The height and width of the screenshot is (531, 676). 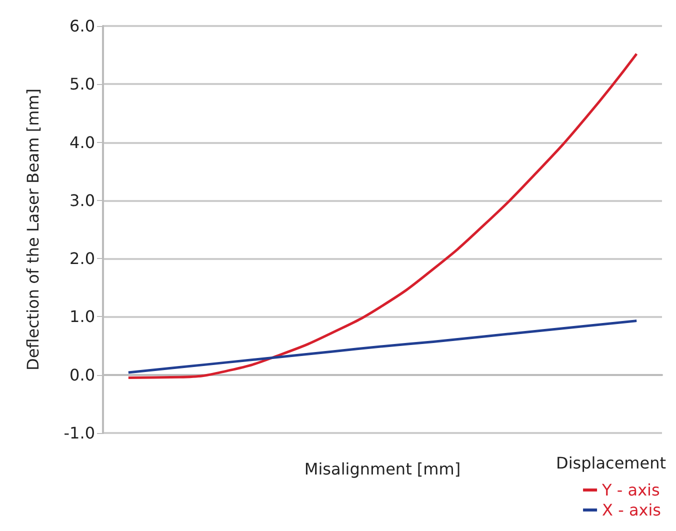 What do you see at coordinates (611, 463) in the screenshot?
I see `legend-title: Displacement` at bounding box center [611, 463].